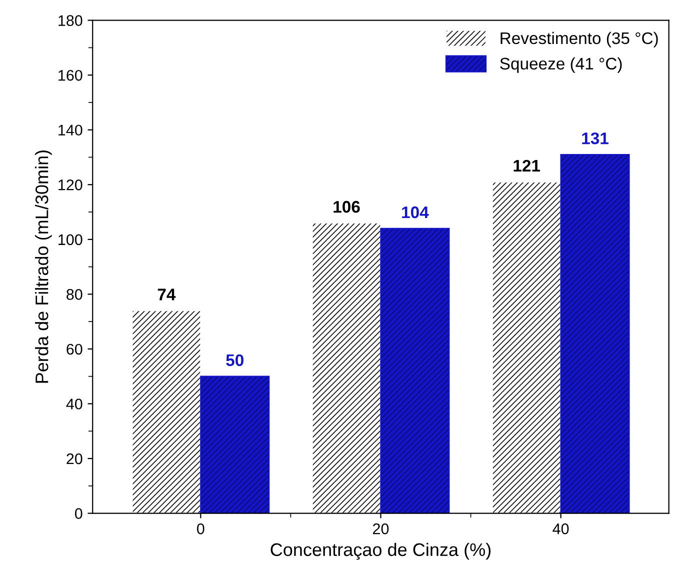  I want to click on y-tick-label: 20, so click(74, 458).